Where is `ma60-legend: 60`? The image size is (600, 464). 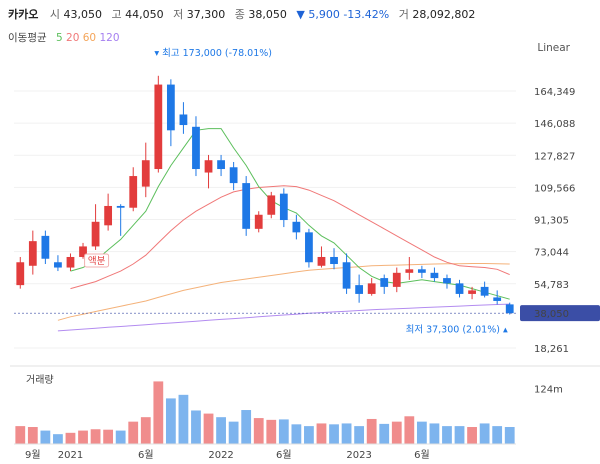
ma60-legend: 60 is located at coordinates (89, 38).